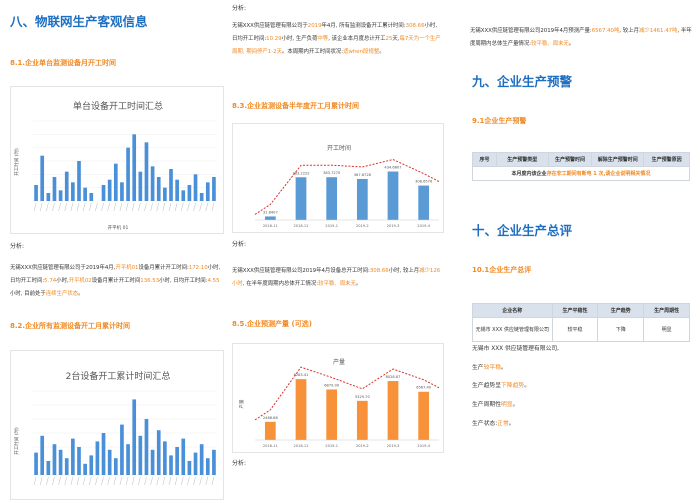  Describe the element at coordinates (118, 227) in the screenshot. I see `chart-xlabel: 开平机 01` at that location.